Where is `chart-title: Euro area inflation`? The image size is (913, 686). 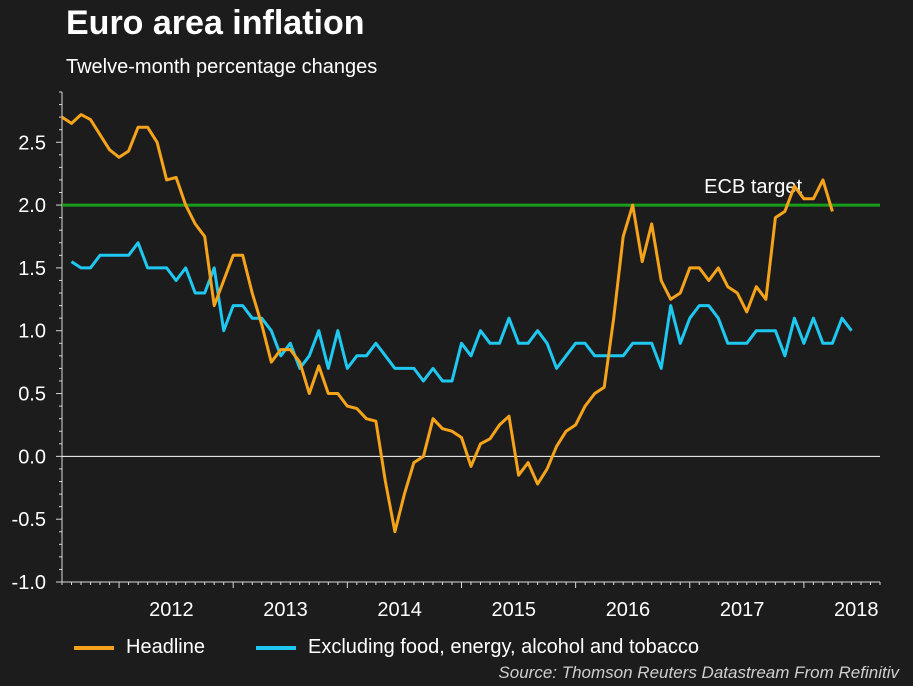 chart-title: Euro area inflation is located at coordinates (215, 23).